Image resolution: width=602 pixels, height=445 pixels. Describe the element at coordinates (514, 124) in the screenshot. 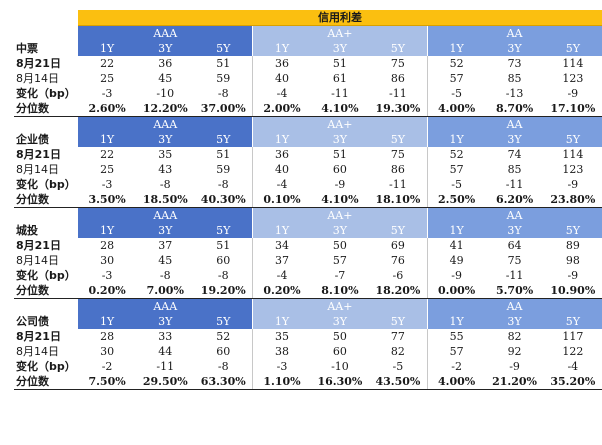

I see `rating-label-aa: AA` at that location.